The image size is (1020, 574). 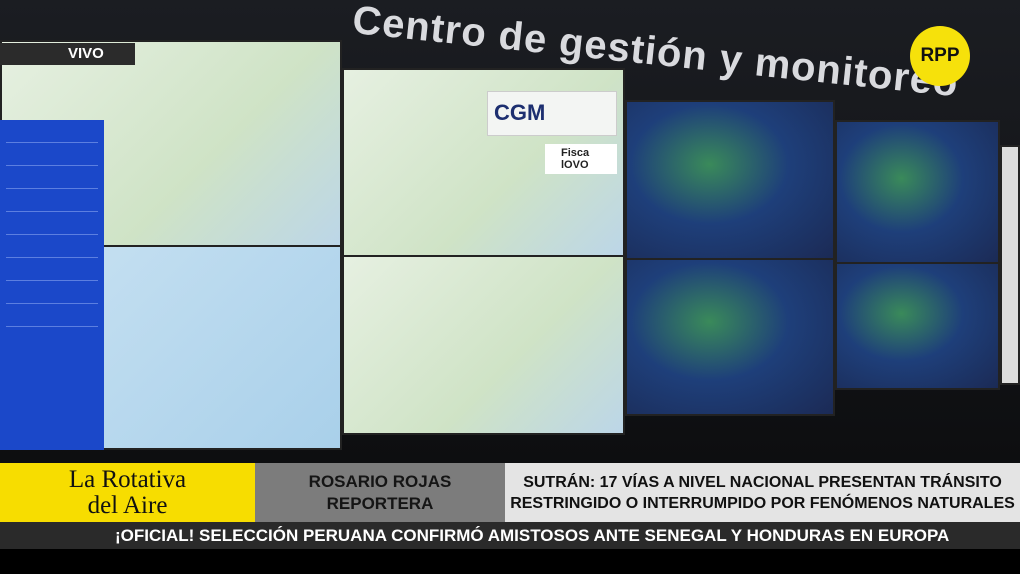 I want to click on live-badge: VIVO, so click(x=67, y=54).